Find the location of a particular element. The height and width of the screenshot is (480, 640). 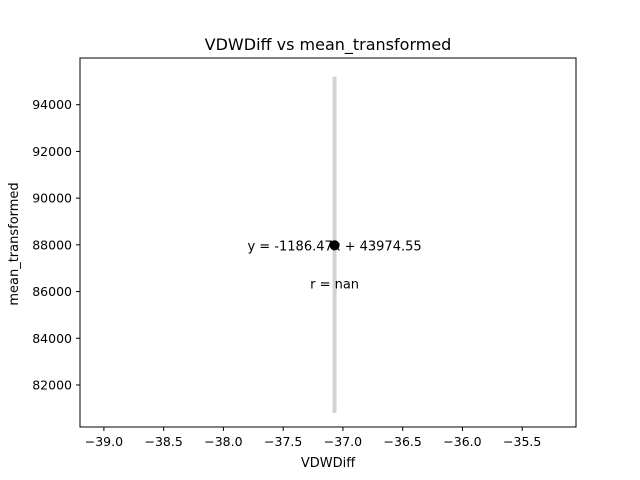

y-tick-label: 94000 is located at coordinates (52, 104).